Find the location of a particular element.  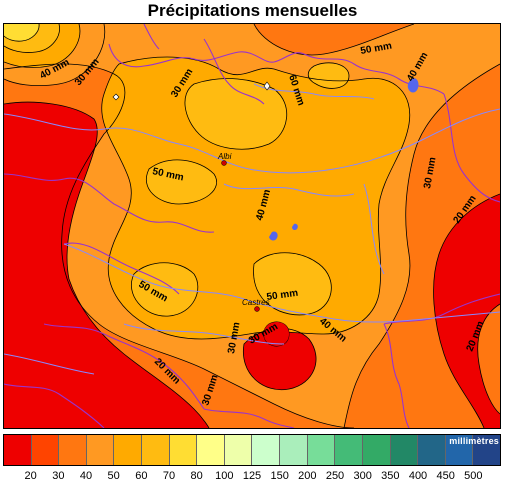

legend-tick-label: 70 is located at coordinates (169, 476).